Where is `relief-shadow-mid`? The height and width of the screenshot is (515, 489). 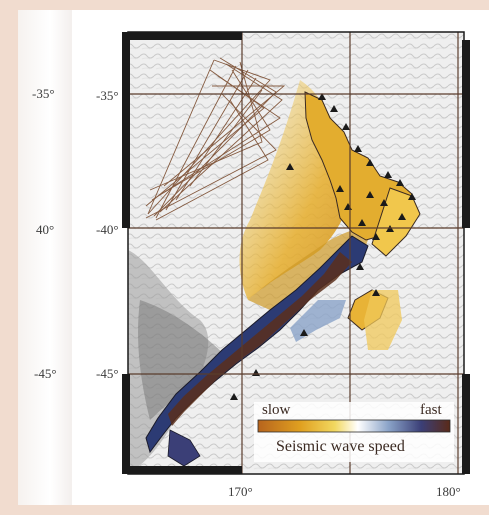 relief-shadow-mid is located at coordinates (184, 360).